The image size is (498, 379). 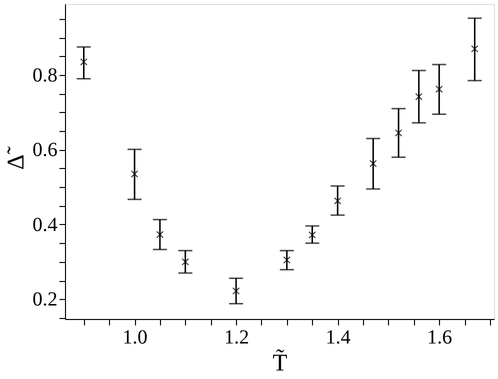 What do you see at coordinates (45, 299) in the screenshot?
I see `y-tick-label: 0.2` at bounding box center [45, 299].